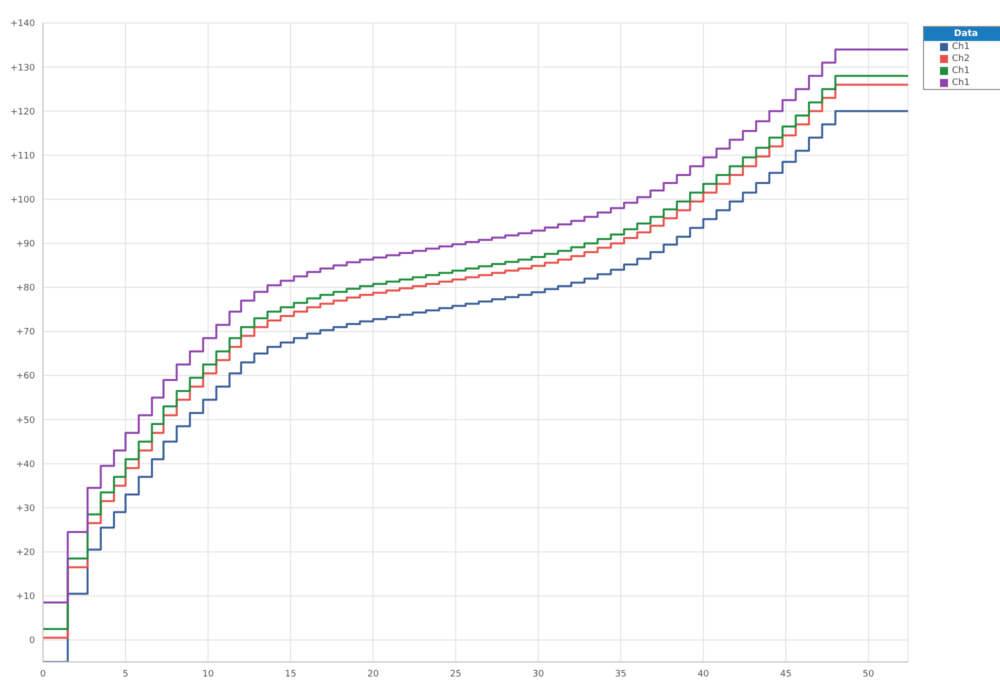 This screenshot has width=1000, height=682. What do you see at coordinates (43, 674) in the screenshot?
I see `x-tick-label: 0` at bounding box center [43, 674].